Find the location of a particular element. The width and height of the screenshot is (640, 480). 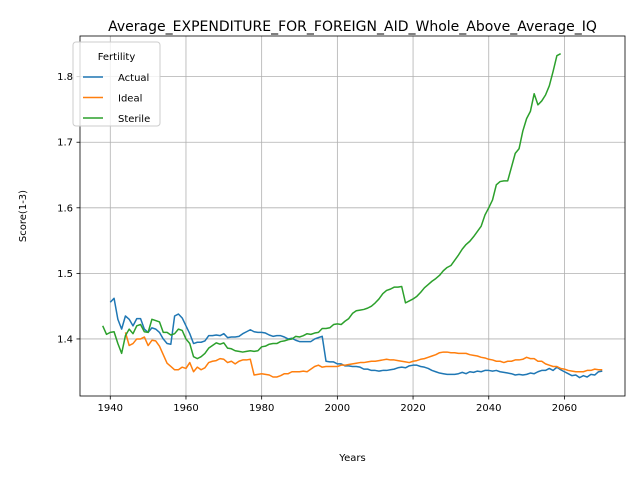

x-tick-label: 2000 is located at coordinates (337, 408).